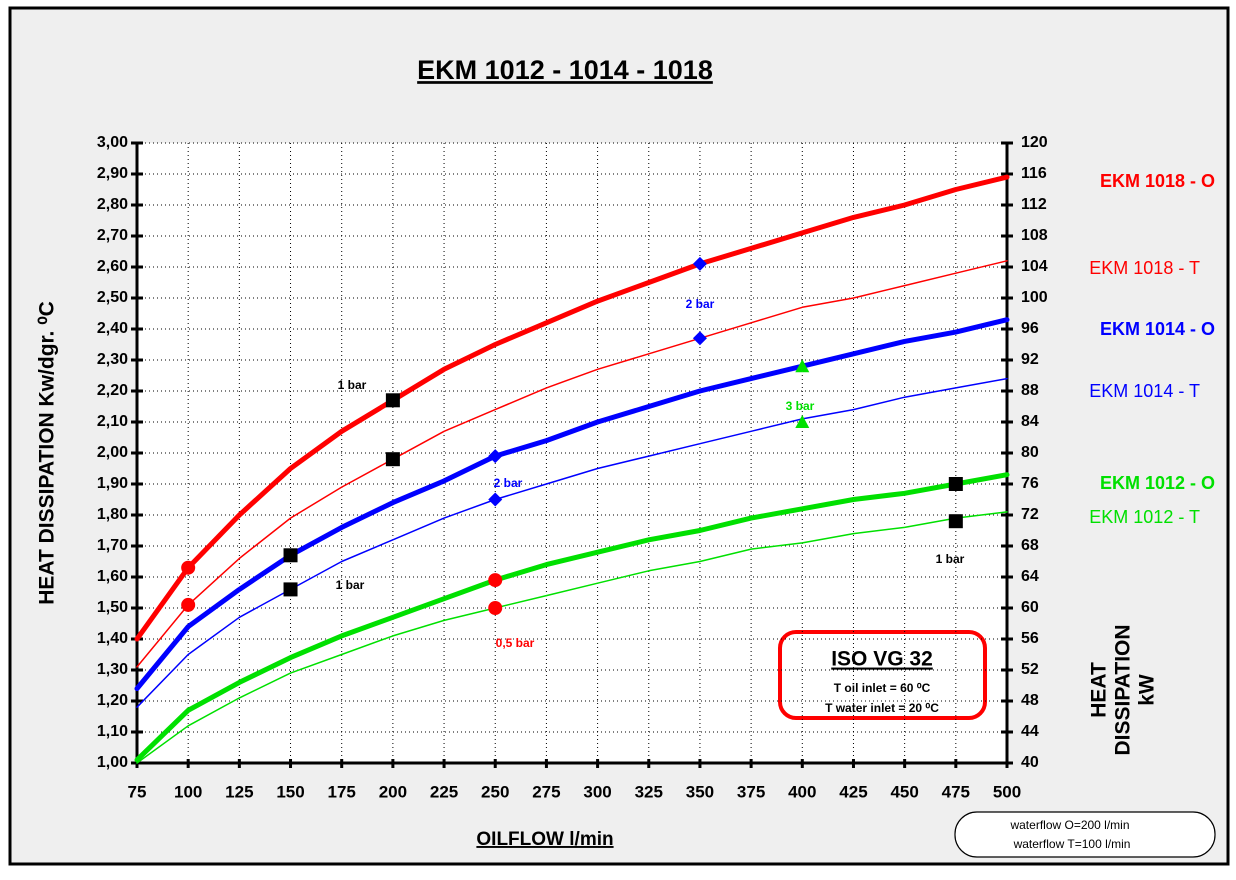 The width and height of the screenshot is (1236, 880). I want to click on x-tick-label: 75, so click(137, 791).